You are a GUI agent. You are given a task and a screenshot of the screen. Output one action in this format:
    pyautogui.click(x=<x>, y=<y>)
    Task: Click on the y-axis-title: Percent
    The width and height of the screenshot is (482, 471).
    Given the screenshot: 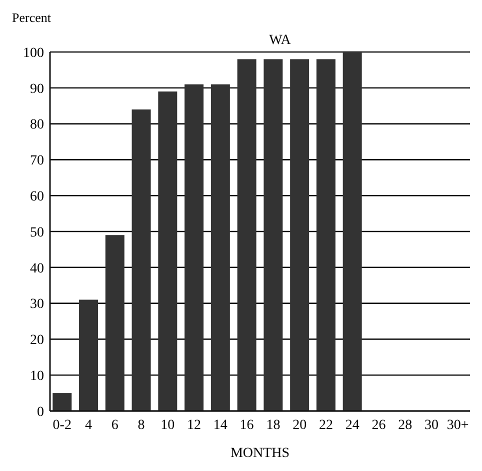 What is the action you would take?
    pyautogui.click(x=32, y=17)
    